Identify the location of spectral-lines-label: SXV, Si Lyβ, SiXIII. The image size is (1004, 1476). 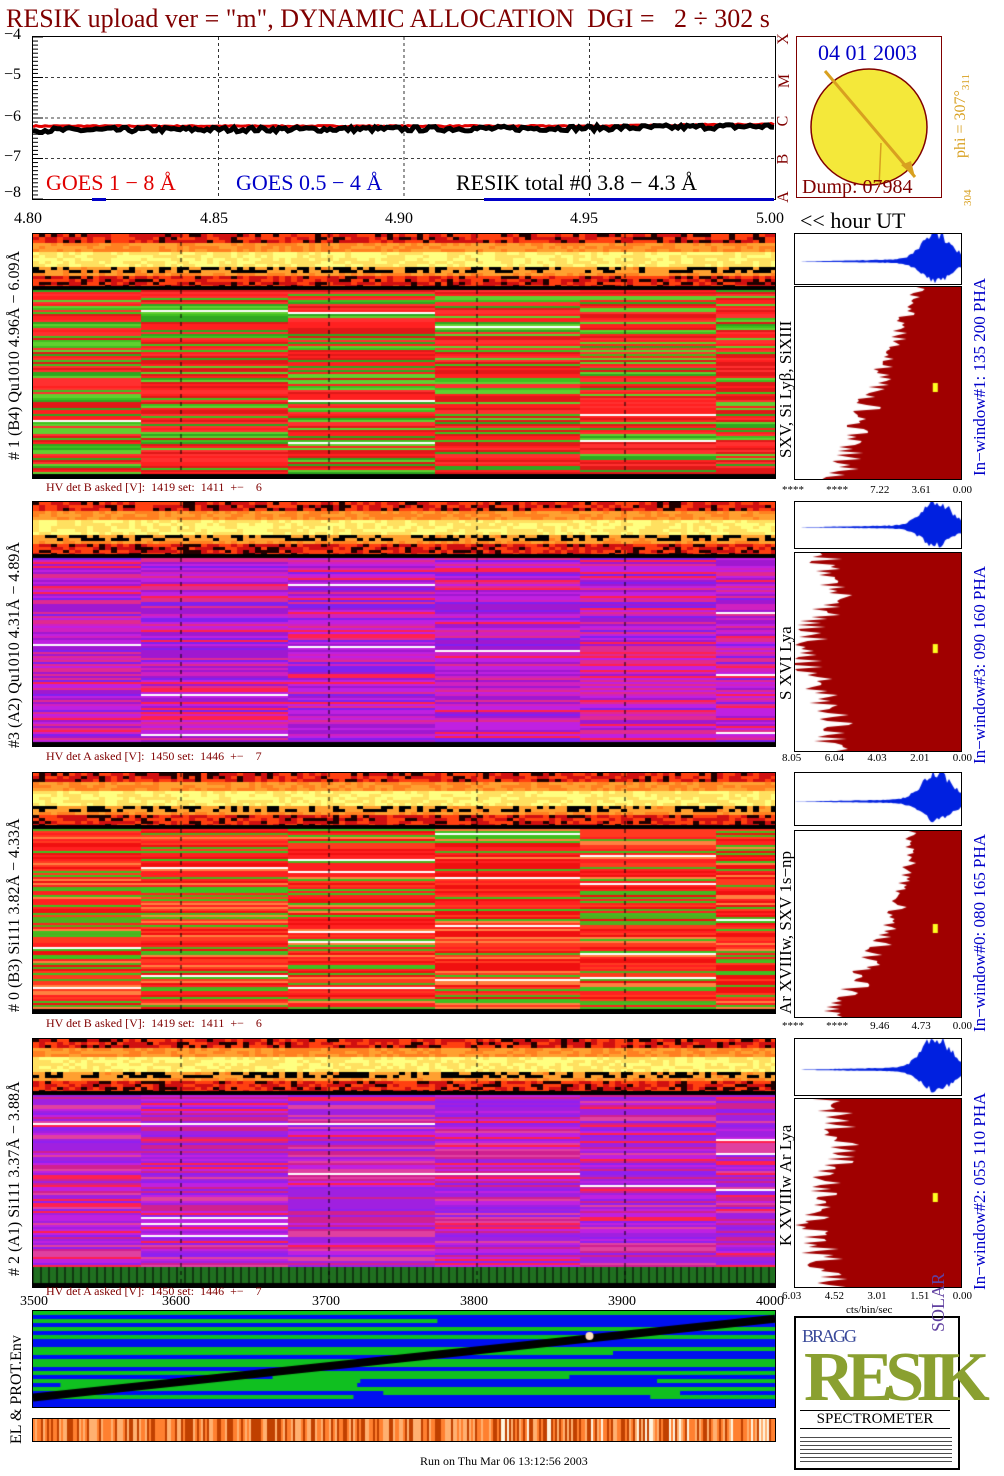
(785, 389).